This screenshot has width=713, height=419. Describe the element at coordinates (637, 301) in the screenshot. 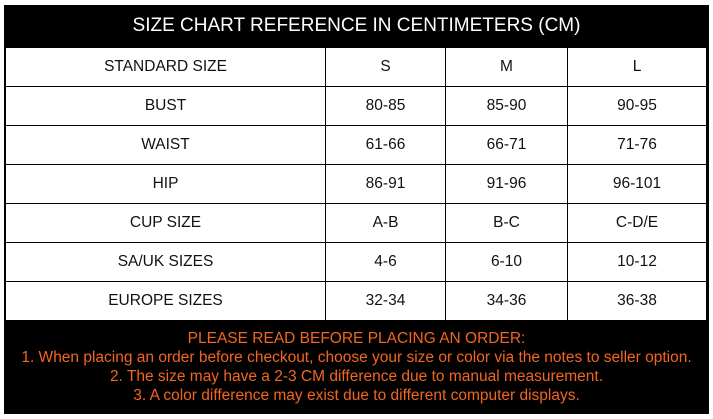

I see `table-cell: 36-38` at that location.